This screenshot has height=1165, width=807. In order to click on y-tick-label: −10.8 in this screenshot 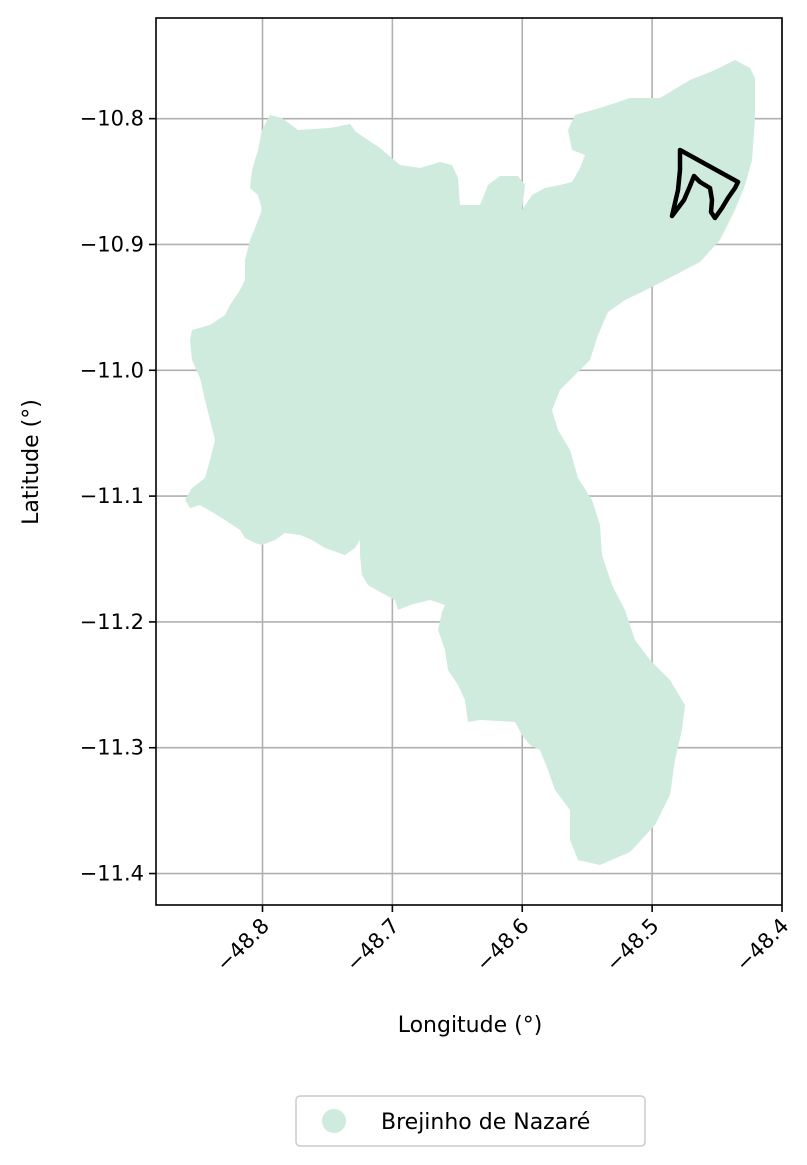, I will do `click(112, 119)`.